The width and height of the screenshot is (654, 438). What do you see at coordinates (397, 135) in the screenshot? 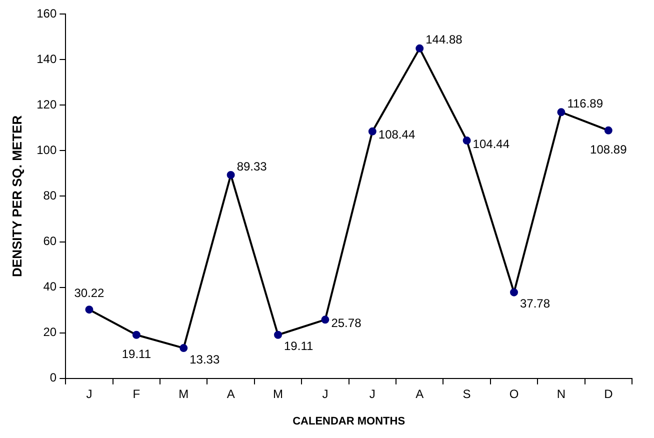
I see `data-label: 108.44` at bounding box center [397, 135].